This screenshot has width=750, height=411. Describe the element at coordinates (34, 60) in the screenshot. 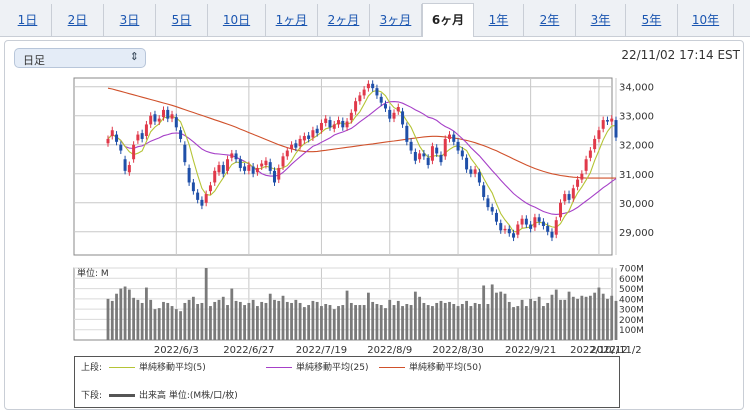

I see `interval-select-value: 日足` at that location.